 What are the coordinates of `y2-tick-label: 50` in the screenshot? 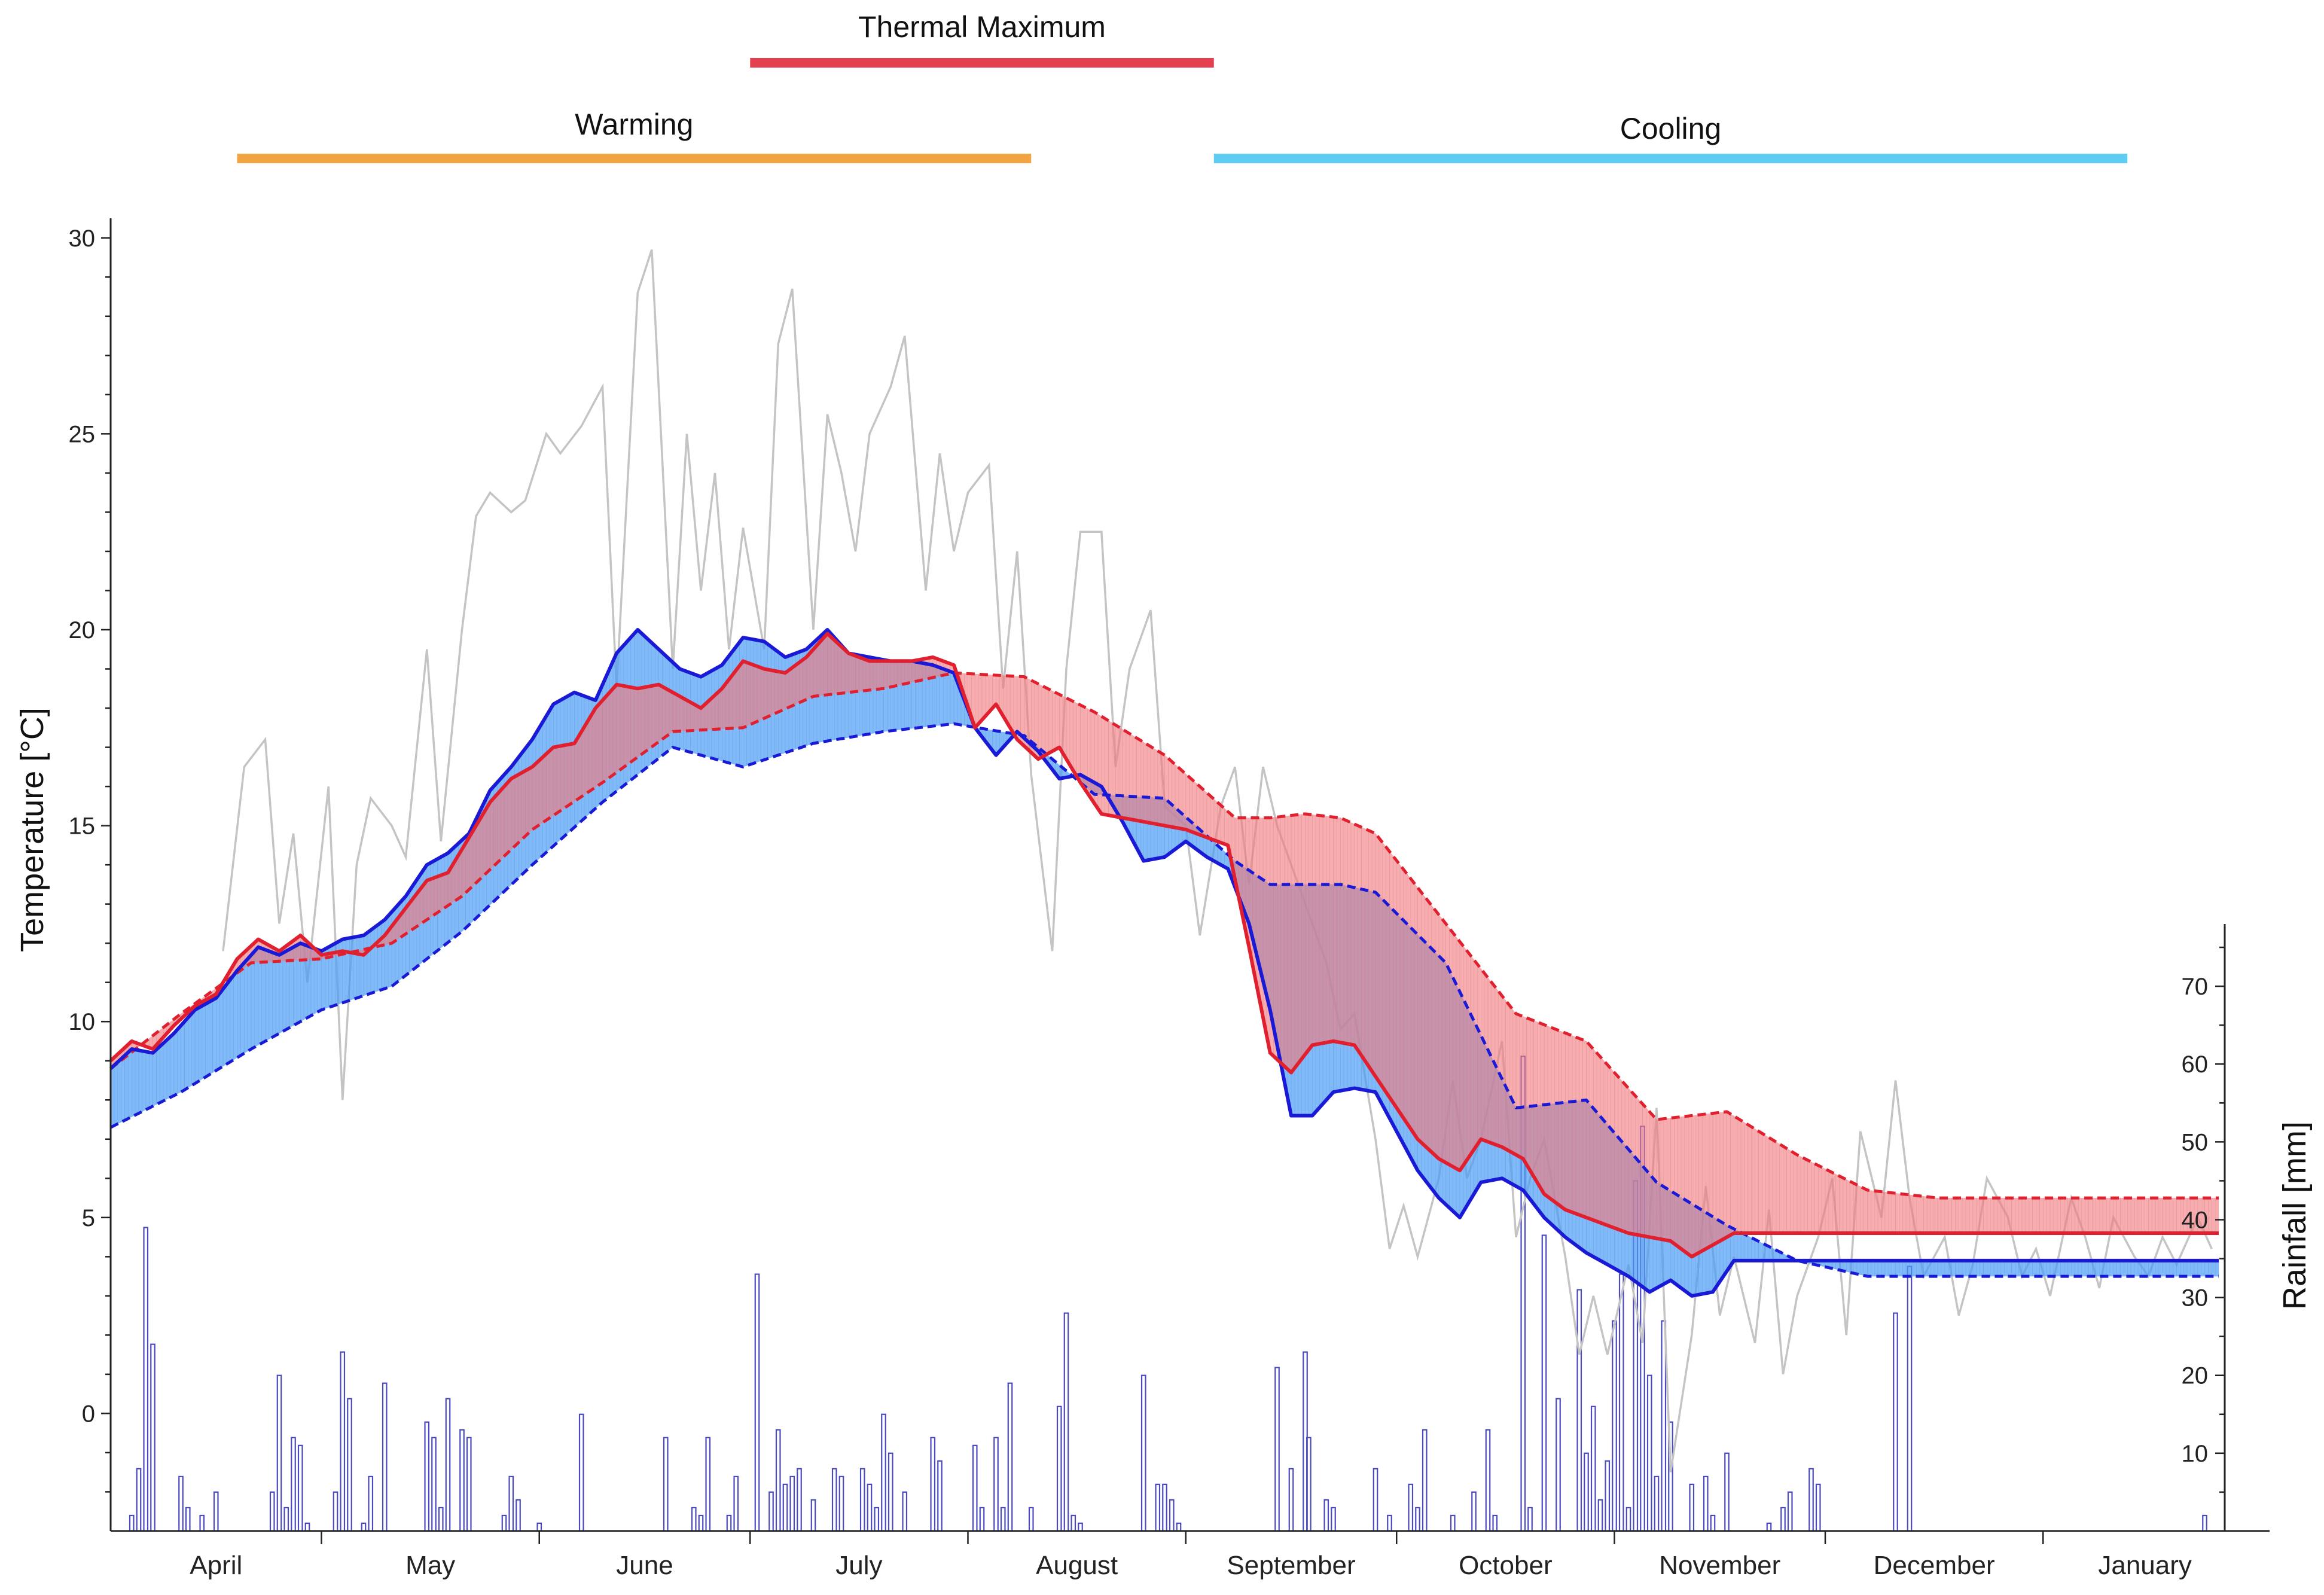 It's located at (2196, 1142).